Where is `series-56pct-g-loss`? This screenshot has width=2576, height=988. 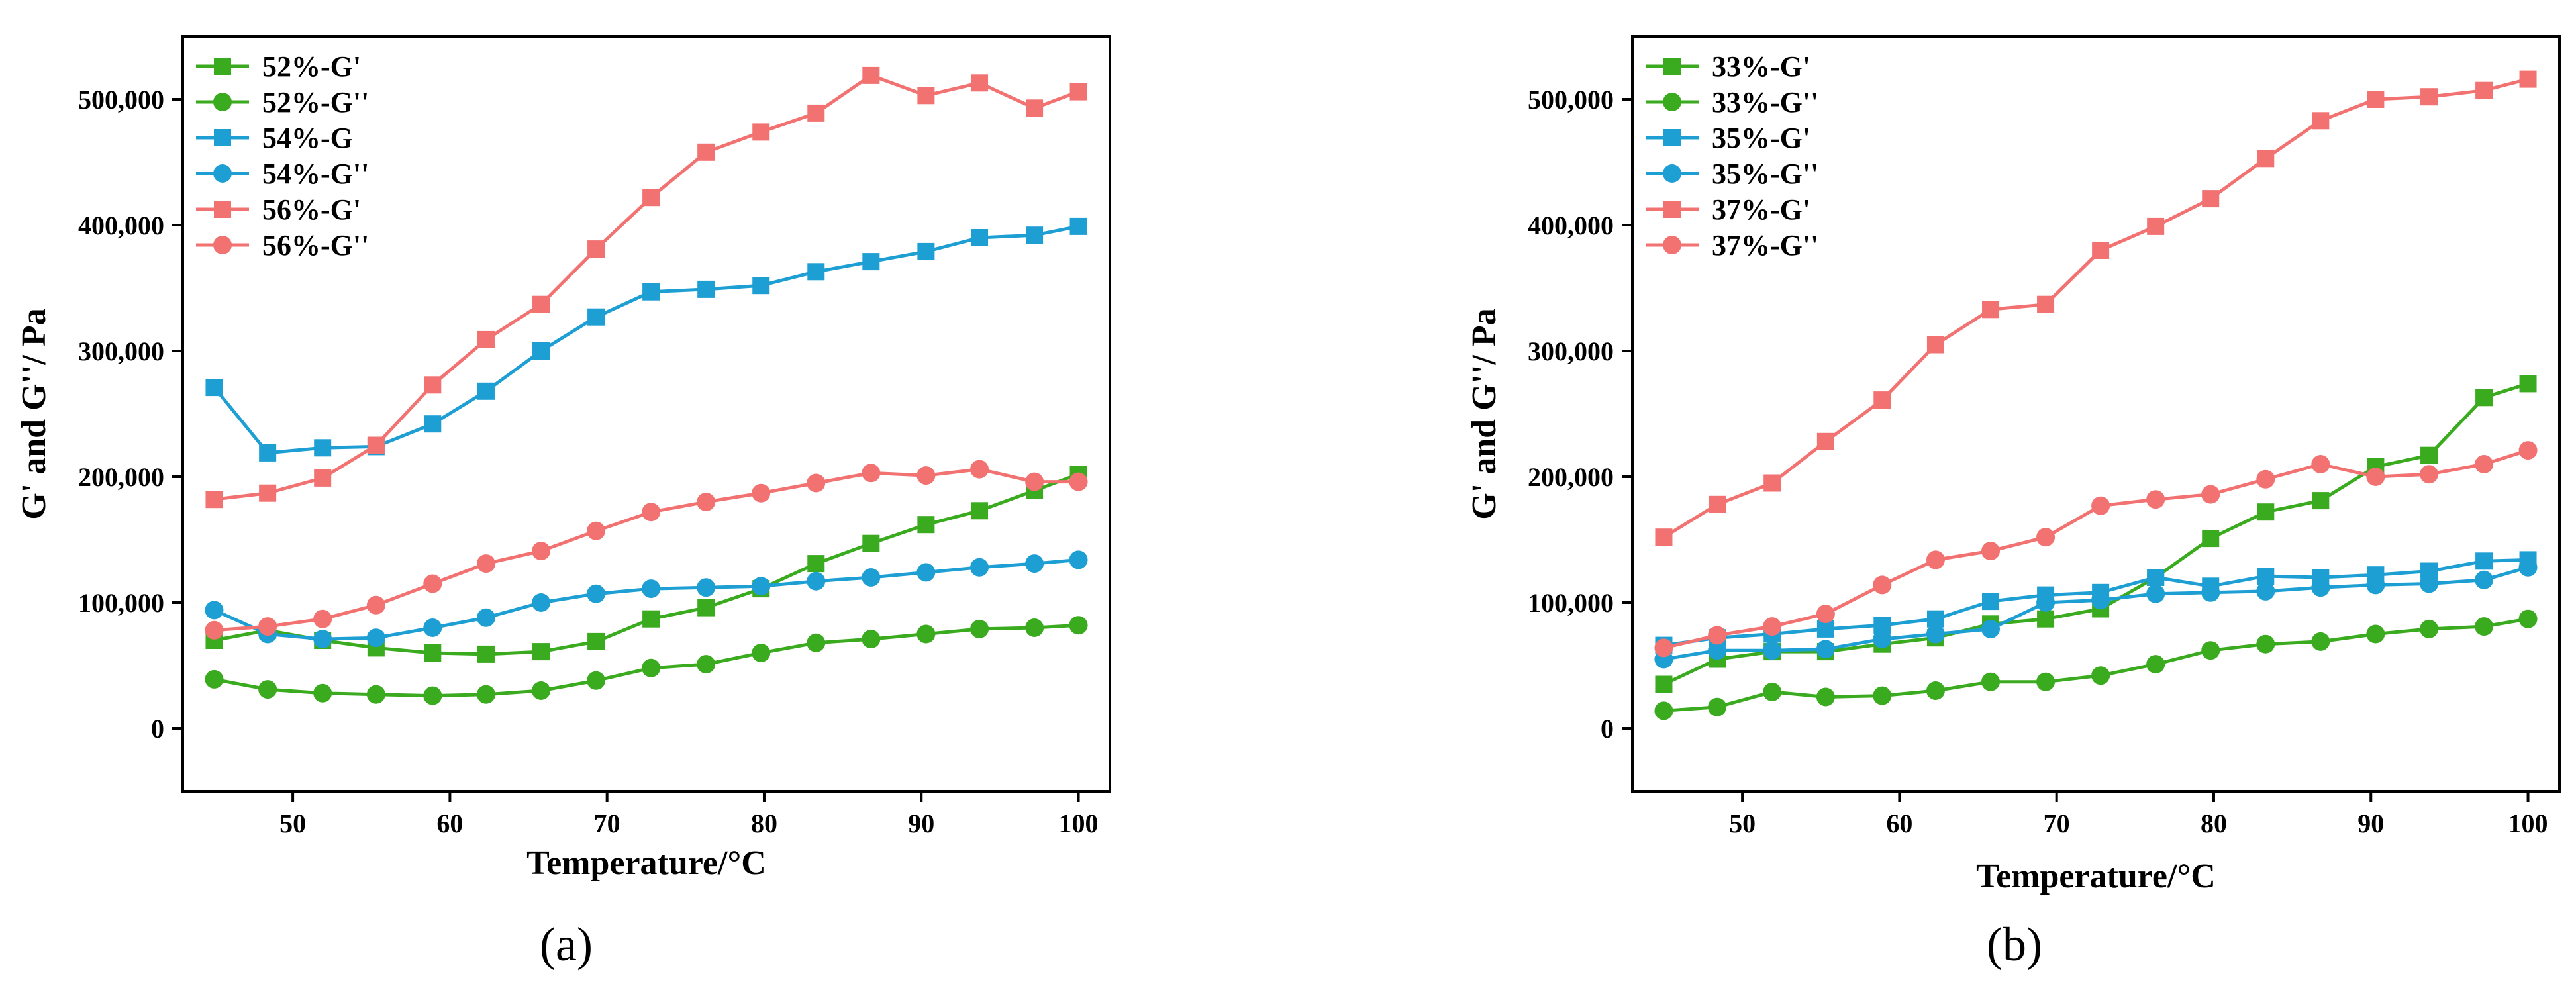
series-56pct-g-loss is located at coordinates (646, 550).